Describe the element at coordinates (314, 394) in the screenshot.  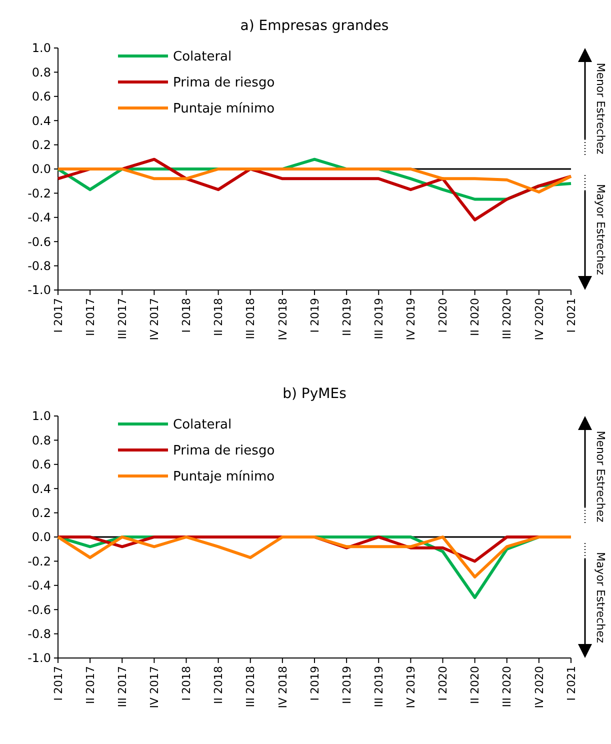
I see `chart-title: b) PyMEs` at that location.